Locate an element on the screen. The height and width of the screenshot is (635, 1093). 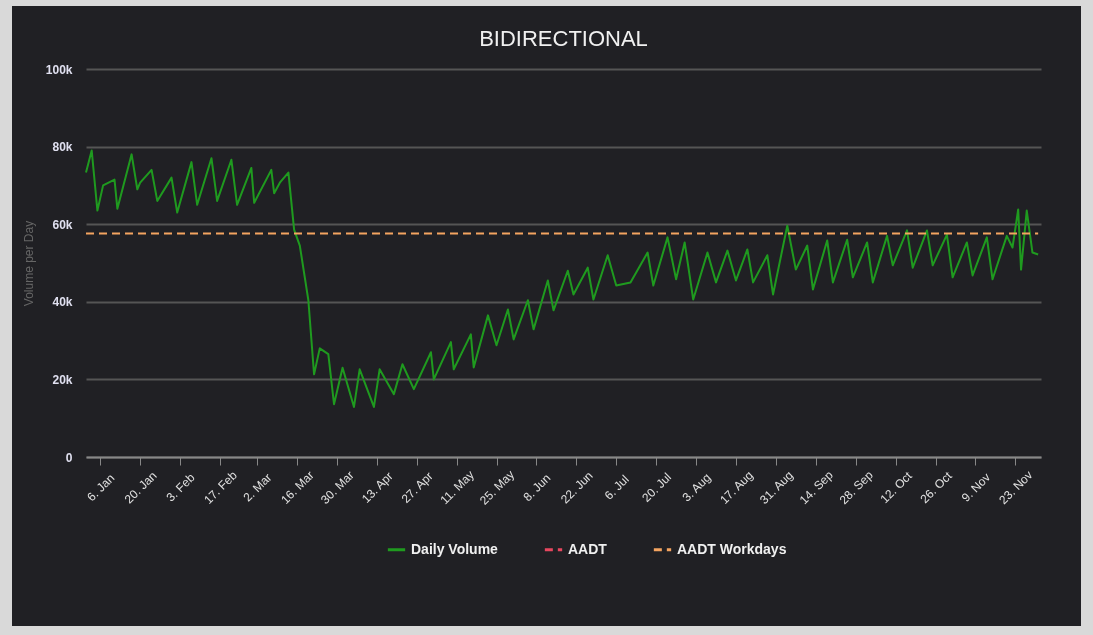
x-tick-label: 17. Feb is located at coordinates (221, 487).